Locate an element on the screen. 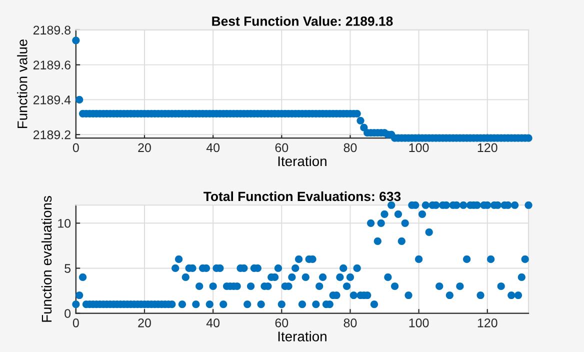 This screenshot has height=352, width=584. y-tick-label: 5 is located at coordinates (67, 268).